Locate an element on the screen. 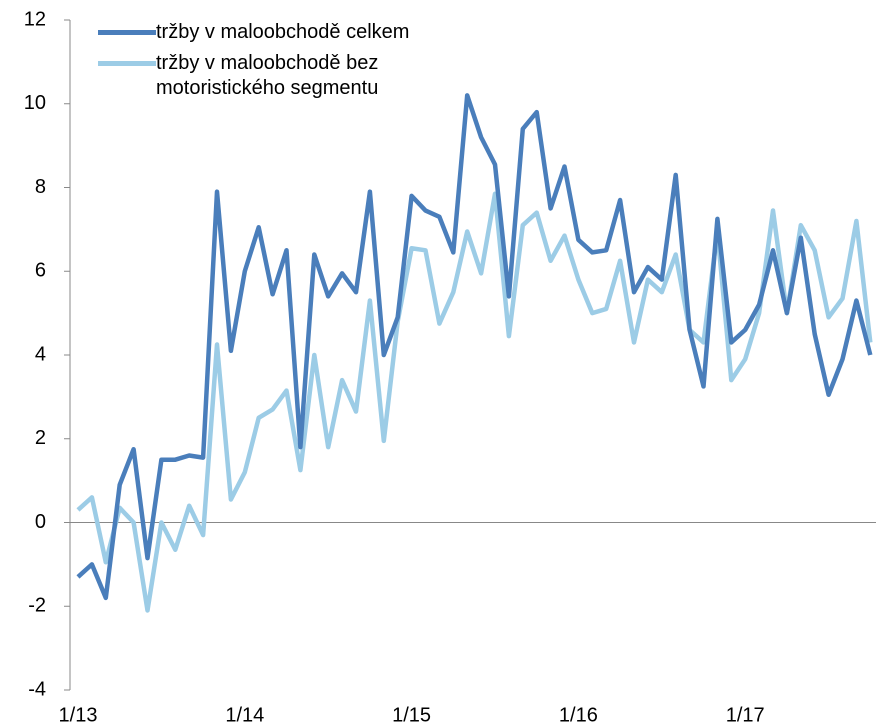 Image resolution: width=879 pixels, height=727 pixels. y-tick-label: 0 is located at coordinates (40, 522).